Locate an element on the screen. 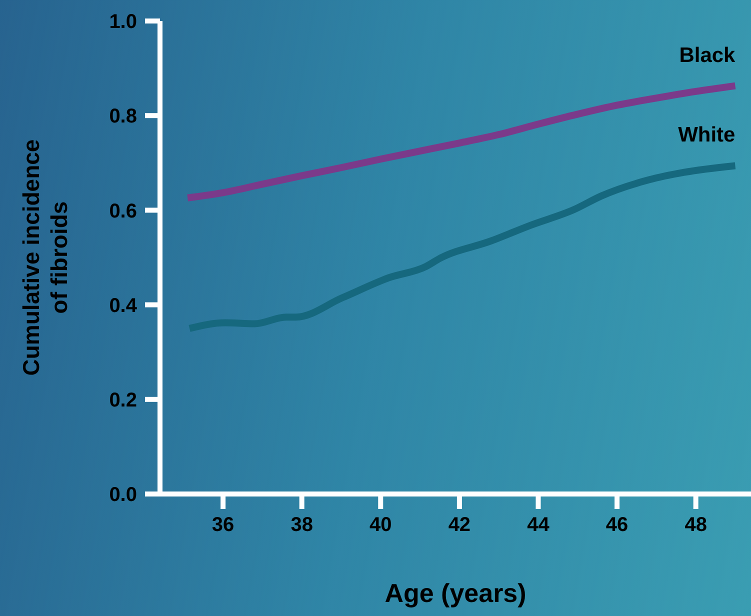 The image size is (751, 616). series-label: White is located at coordinates (707, 135).